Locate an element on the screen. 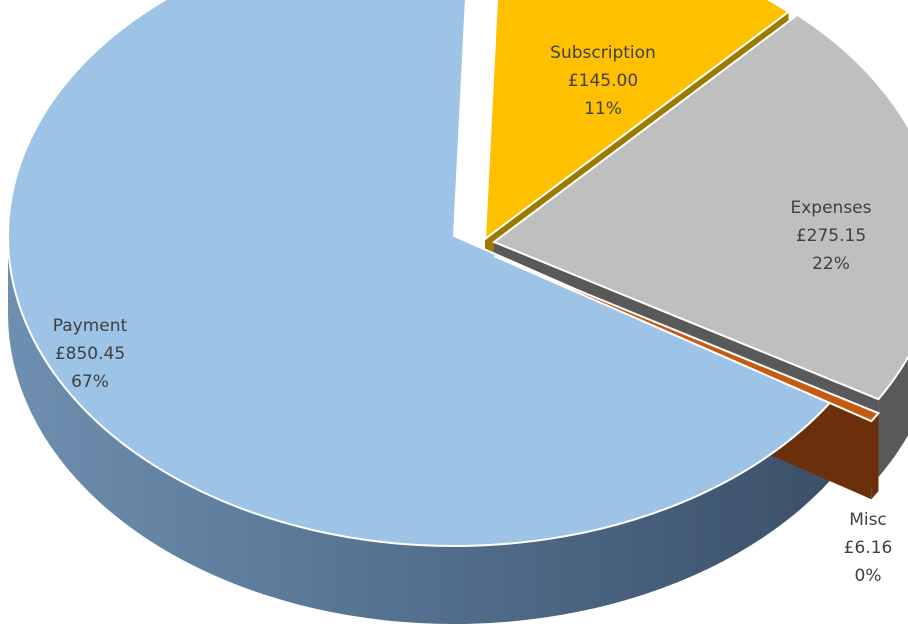  label-subscription-percent: 11% is located at coordinates (603, 109).